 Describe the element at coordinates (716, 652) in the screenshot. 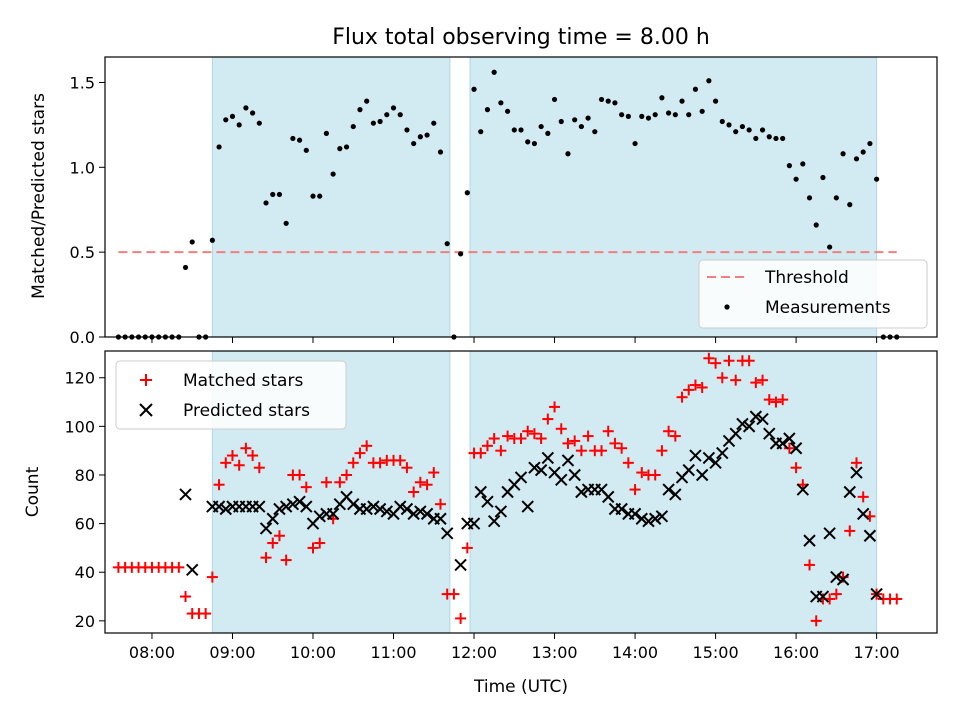

I see `x-tick-label: 15:00` at that location.